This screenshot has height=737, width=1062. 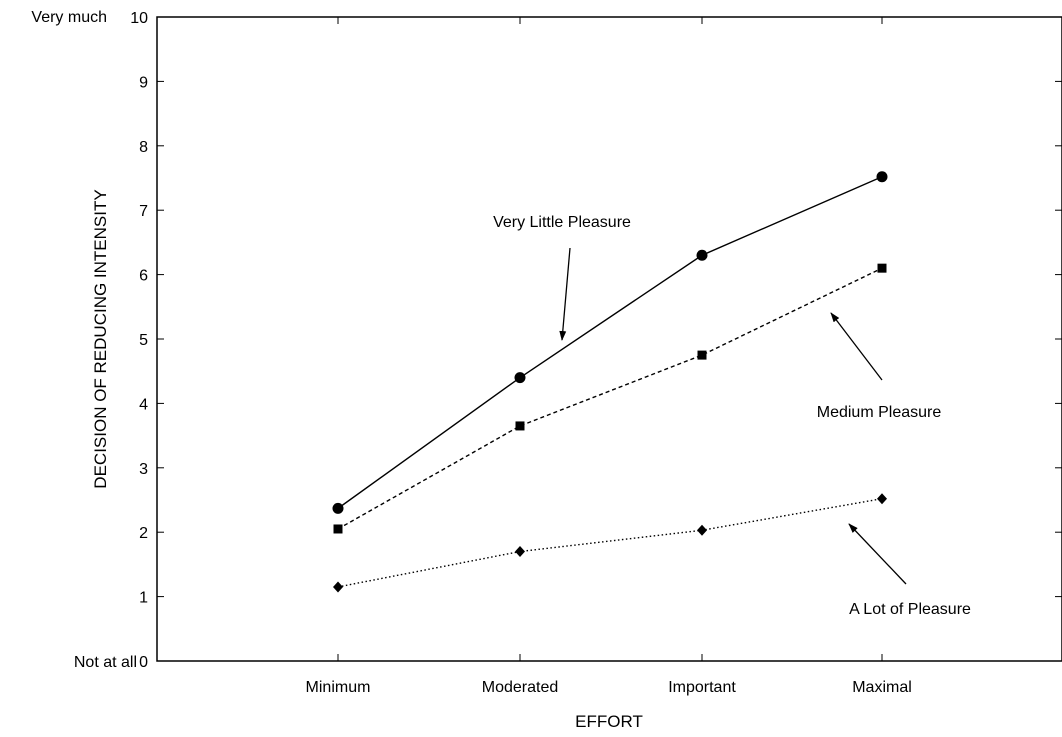 What do you see at coordinates (143, 276) in the screenshot?
I see `y-tick-label: 6` at bounding box center [143, 276].